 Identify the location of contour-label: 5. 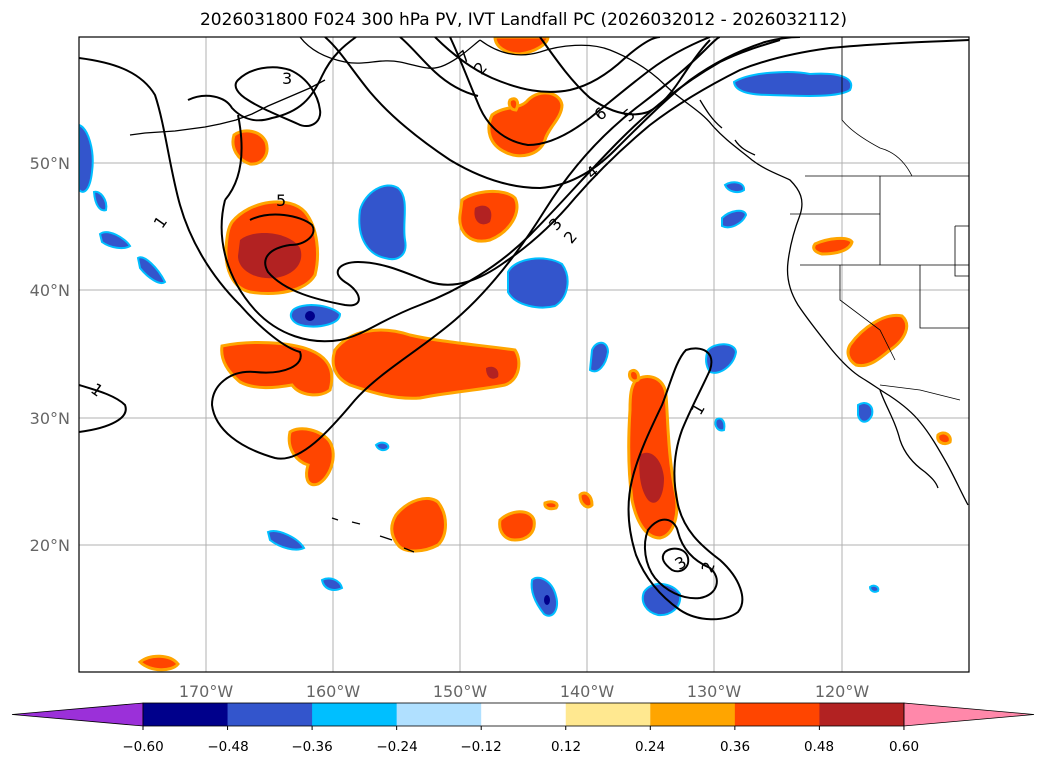
(281, 200).